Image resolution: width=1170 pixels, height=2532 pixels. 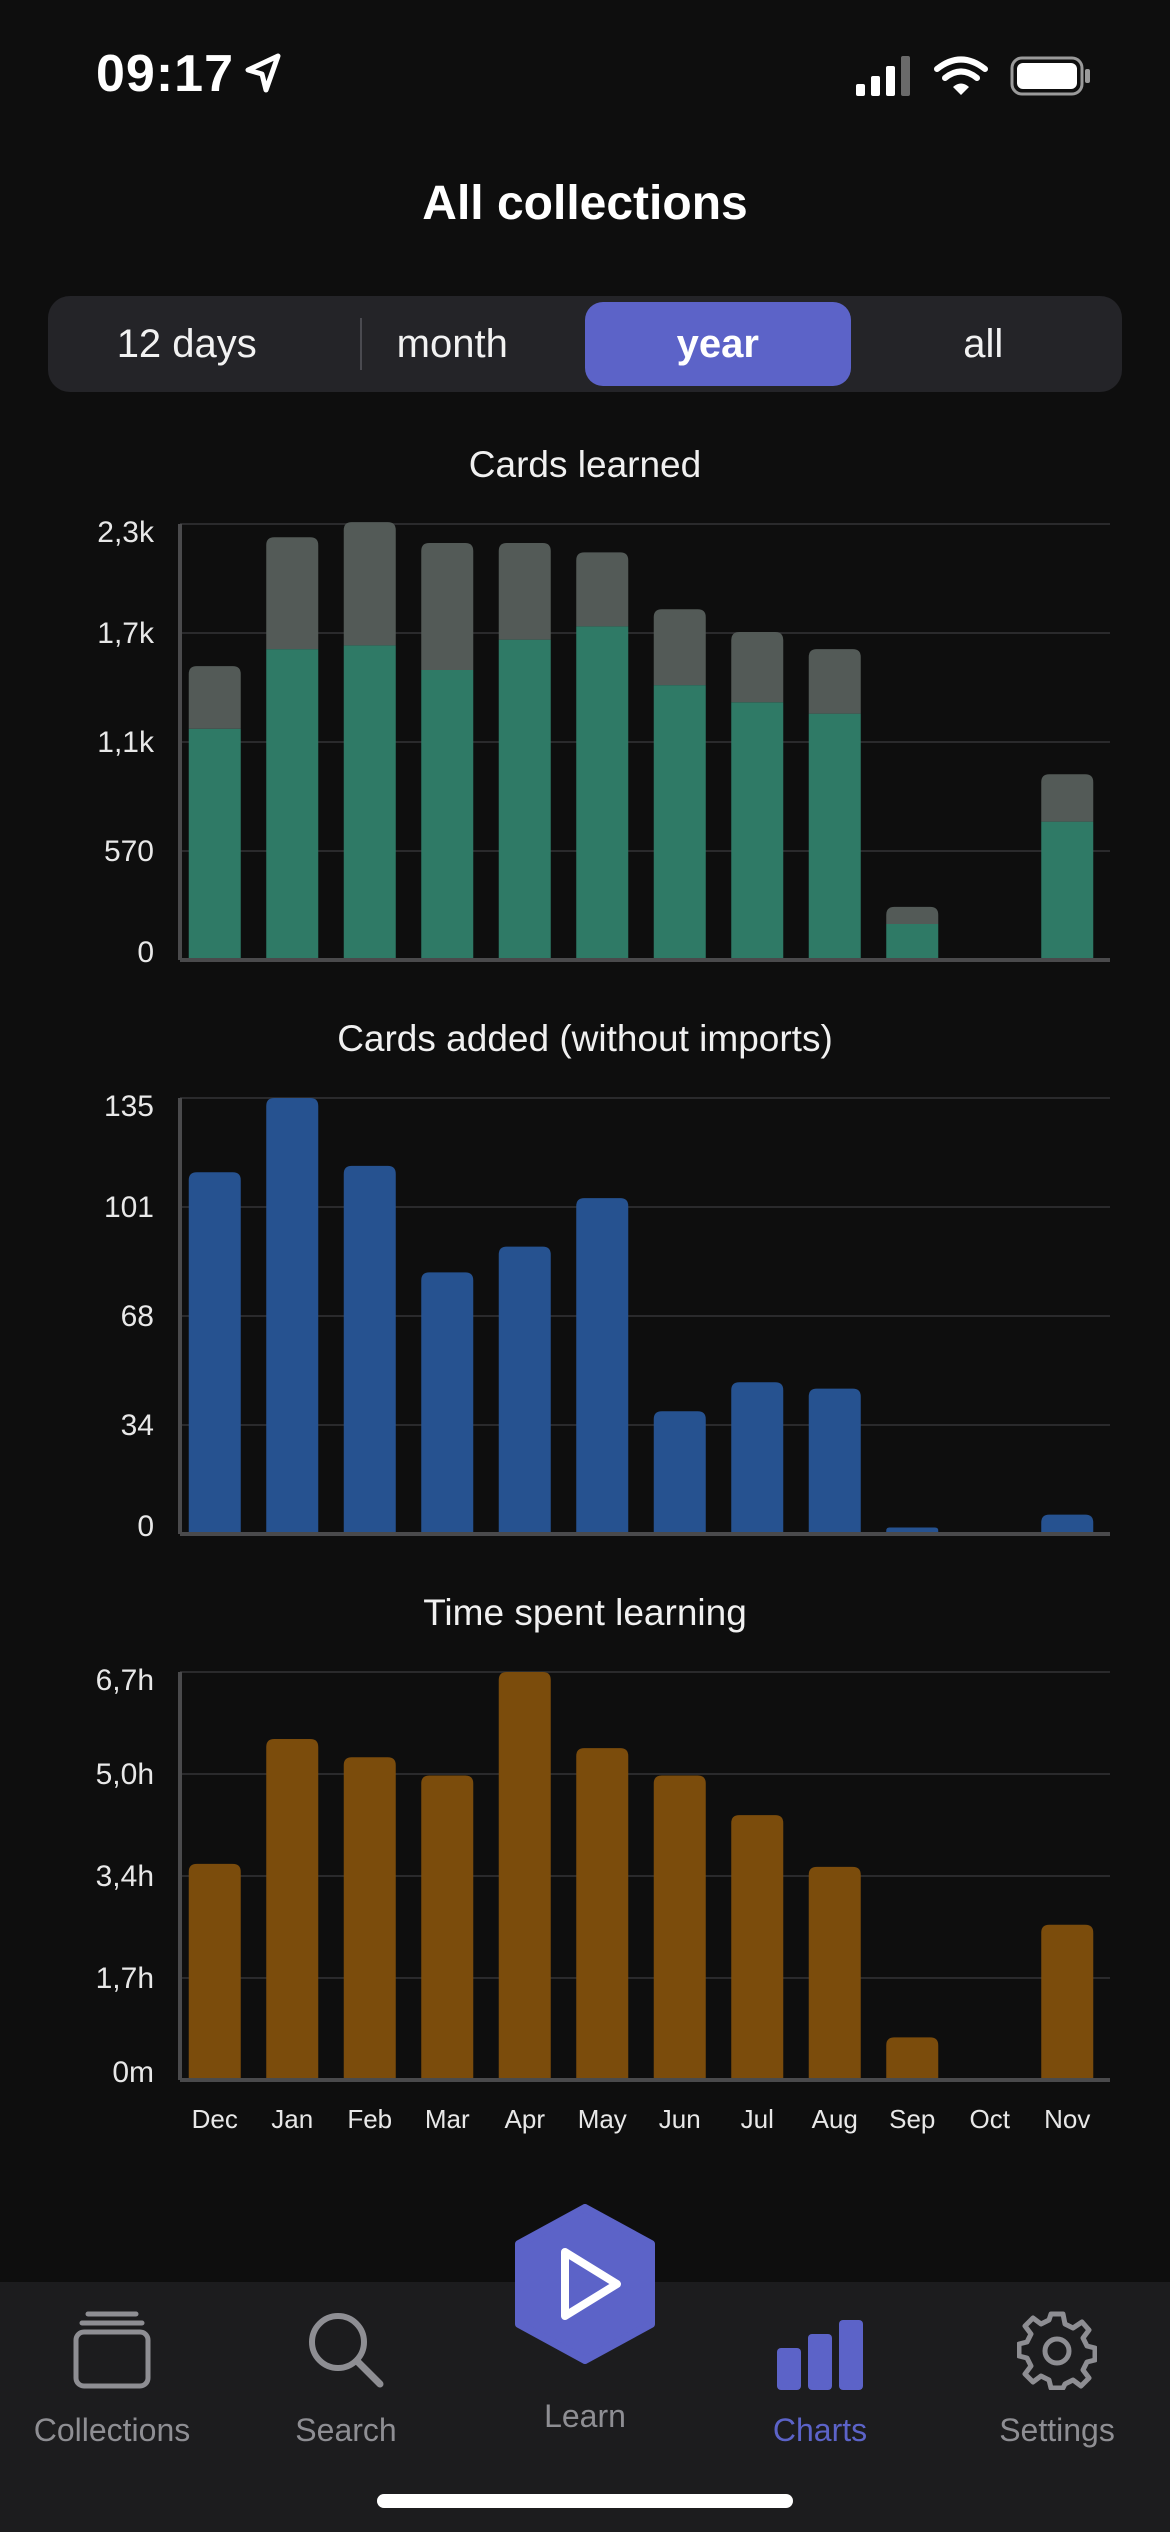 I want to click on y-tick-label: 3,4h, so click(x=125, y=1876).